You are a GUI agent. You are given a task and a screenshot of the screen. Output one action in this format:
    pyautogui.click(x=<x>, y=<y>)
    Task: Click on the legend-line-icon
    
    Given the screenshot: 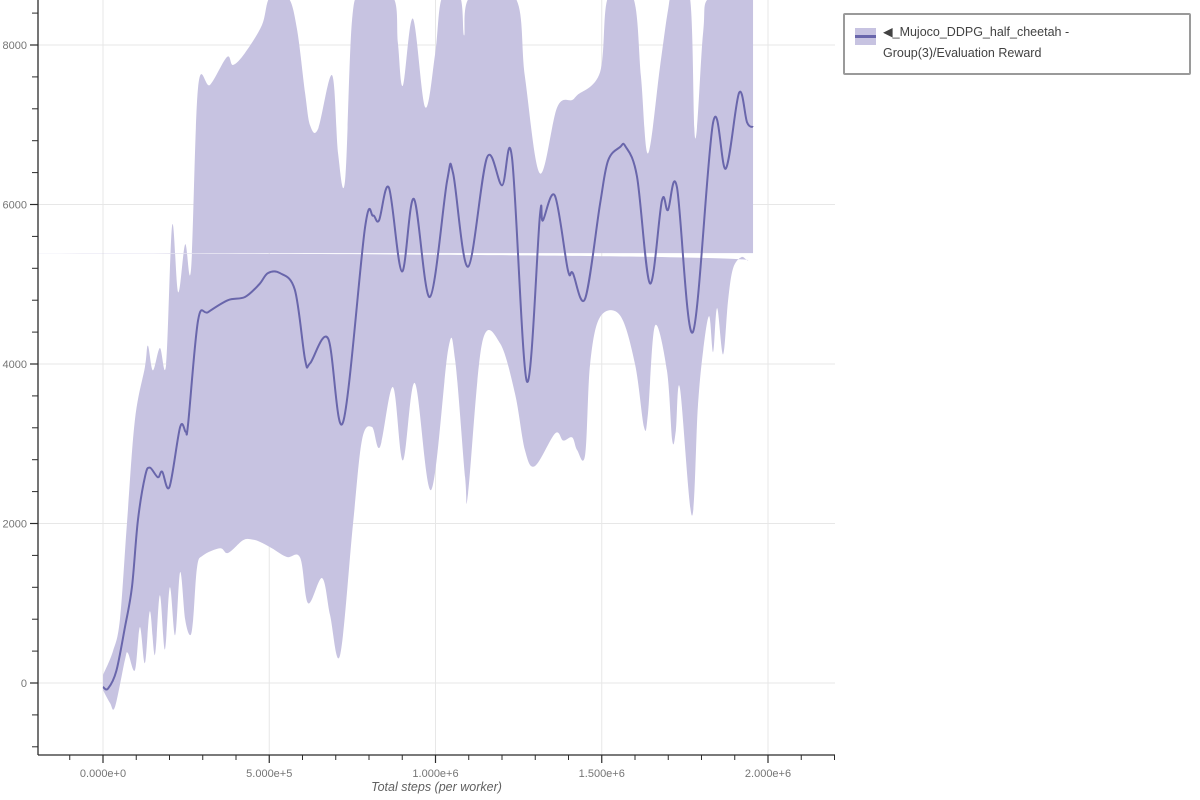 What is the action you would take?
    pyautogui.click(x=865, y=36)
    